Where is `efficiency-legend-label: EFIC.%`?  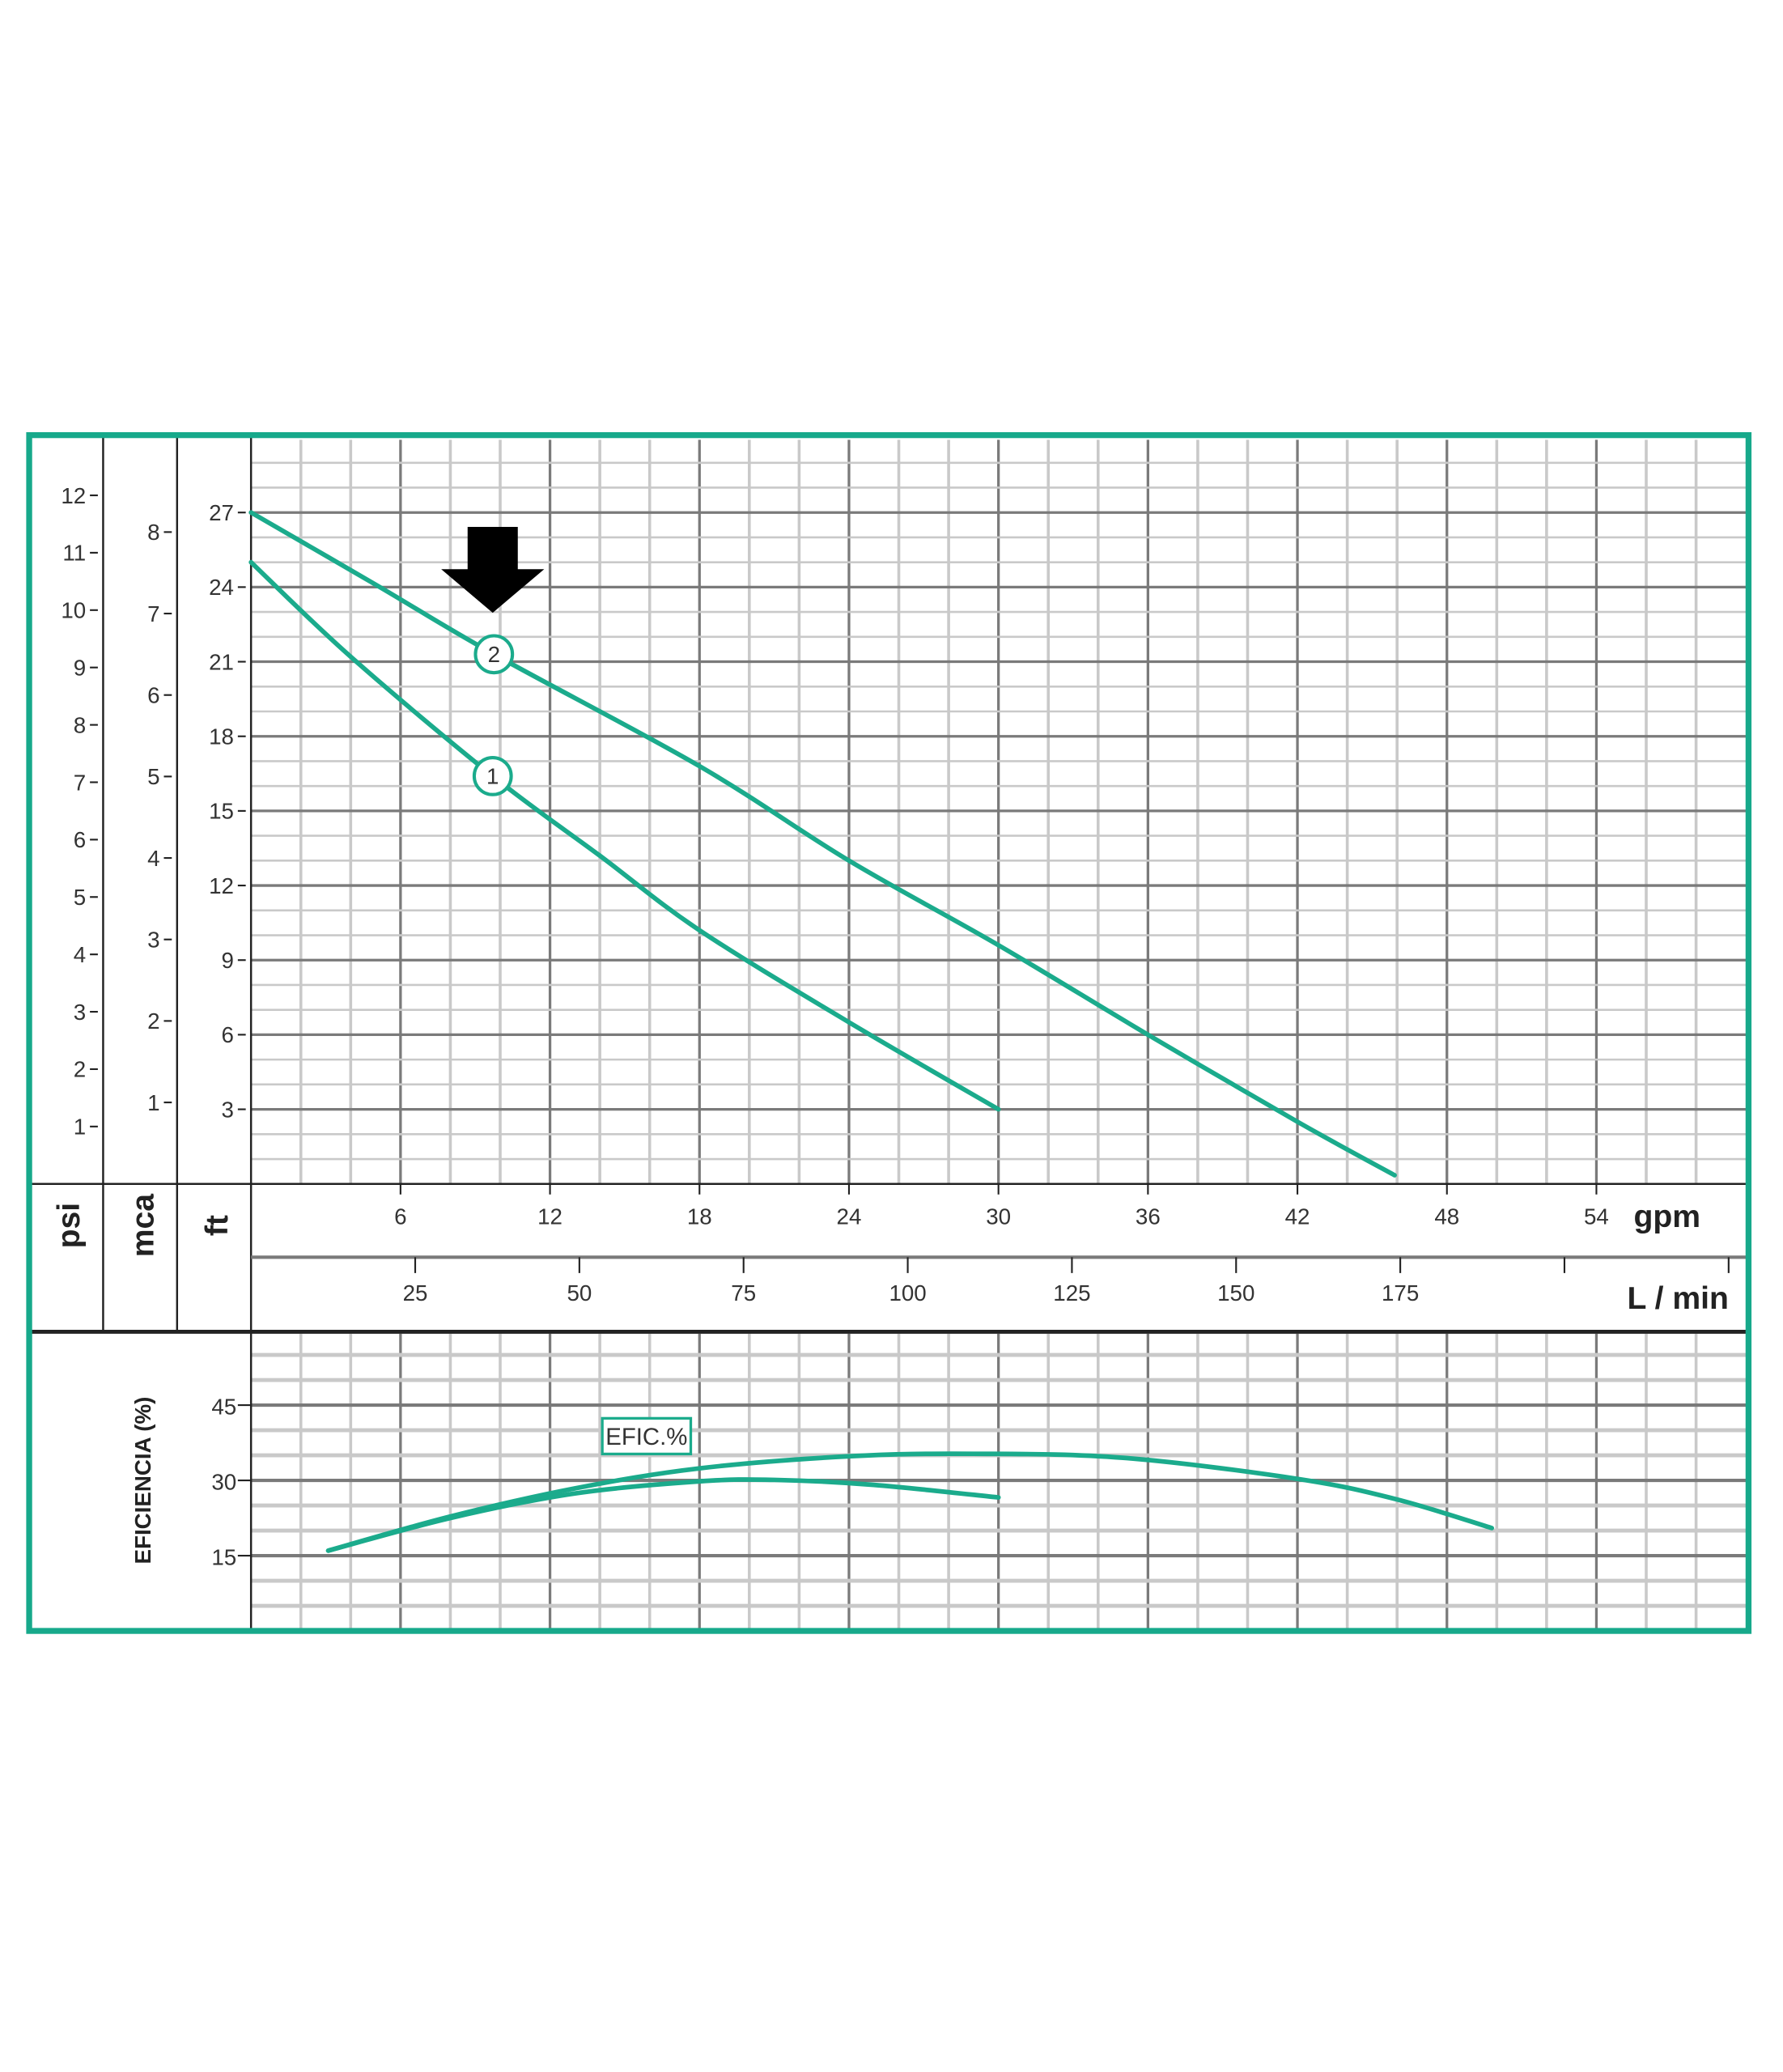 efficiency-legend-label: EFIC.% is located at coordinates (646, 1437).